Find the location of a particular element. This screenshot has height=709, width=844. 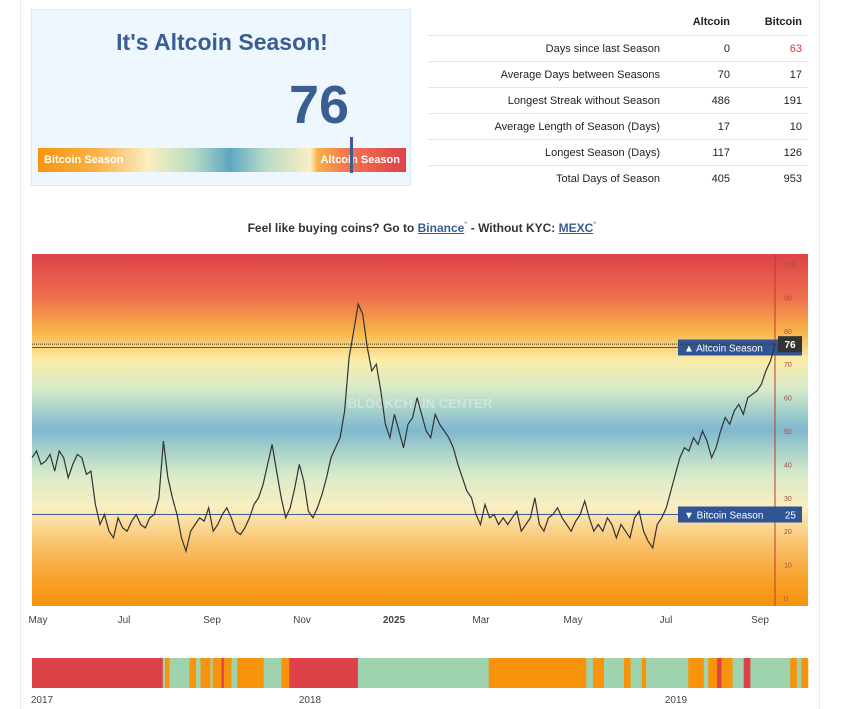

table-row: Total Days of Season 405 953 is located at coordinates (618, 178).